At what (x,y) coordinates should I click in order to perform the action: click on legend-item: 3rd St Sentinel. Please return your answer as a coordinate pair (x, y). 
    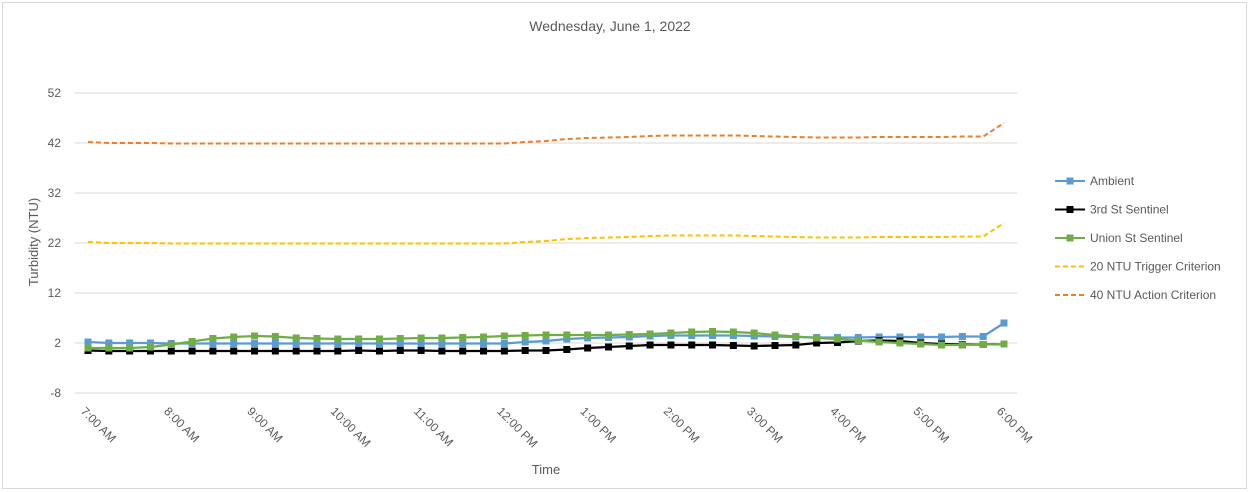
    Looking at the image, I should click on (1112, 210).